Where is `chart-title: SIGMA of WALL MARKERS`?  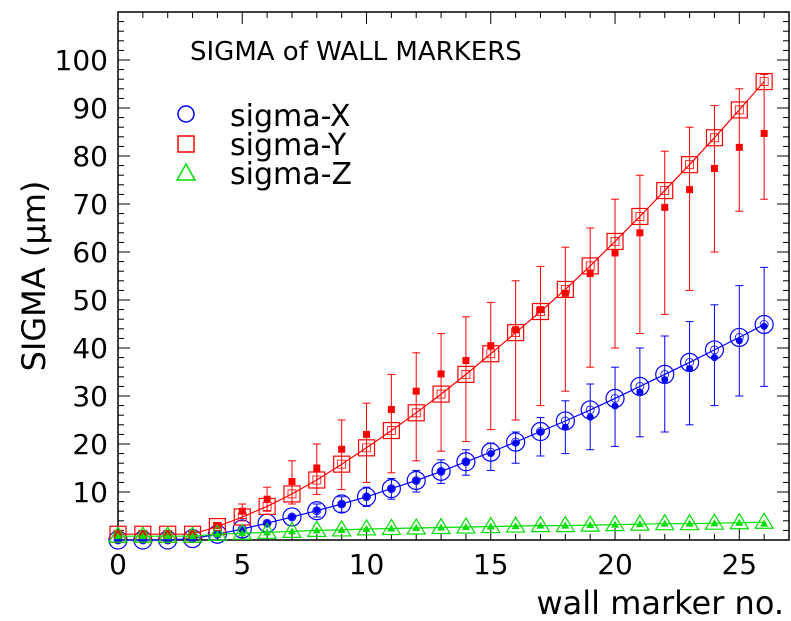 chart-title: SIGMA of WALL MARKERS is located at coordinates (356, 52).